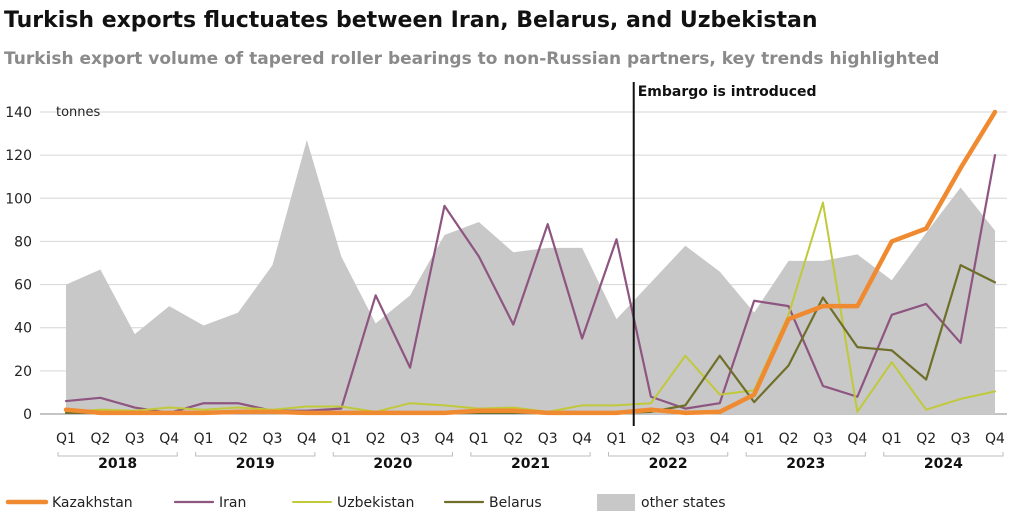 This screenshot has width=1024, height=526. I want to click on y-tick-label: 120, so click(18, 156).